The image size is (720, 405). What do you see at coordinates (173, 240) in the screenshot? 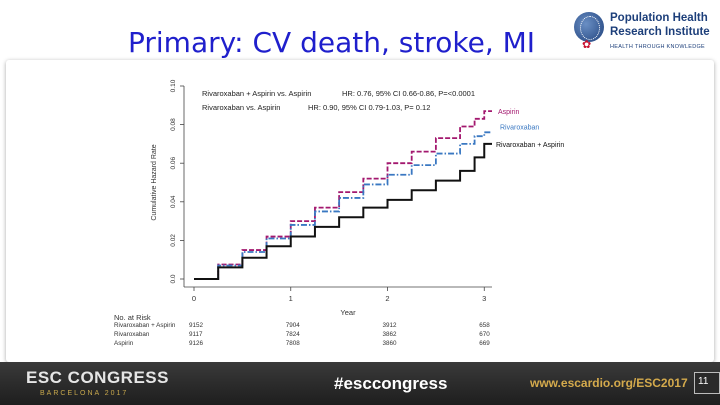
I see `y-tick-label: 0.02` at bounding box center [173, 240].